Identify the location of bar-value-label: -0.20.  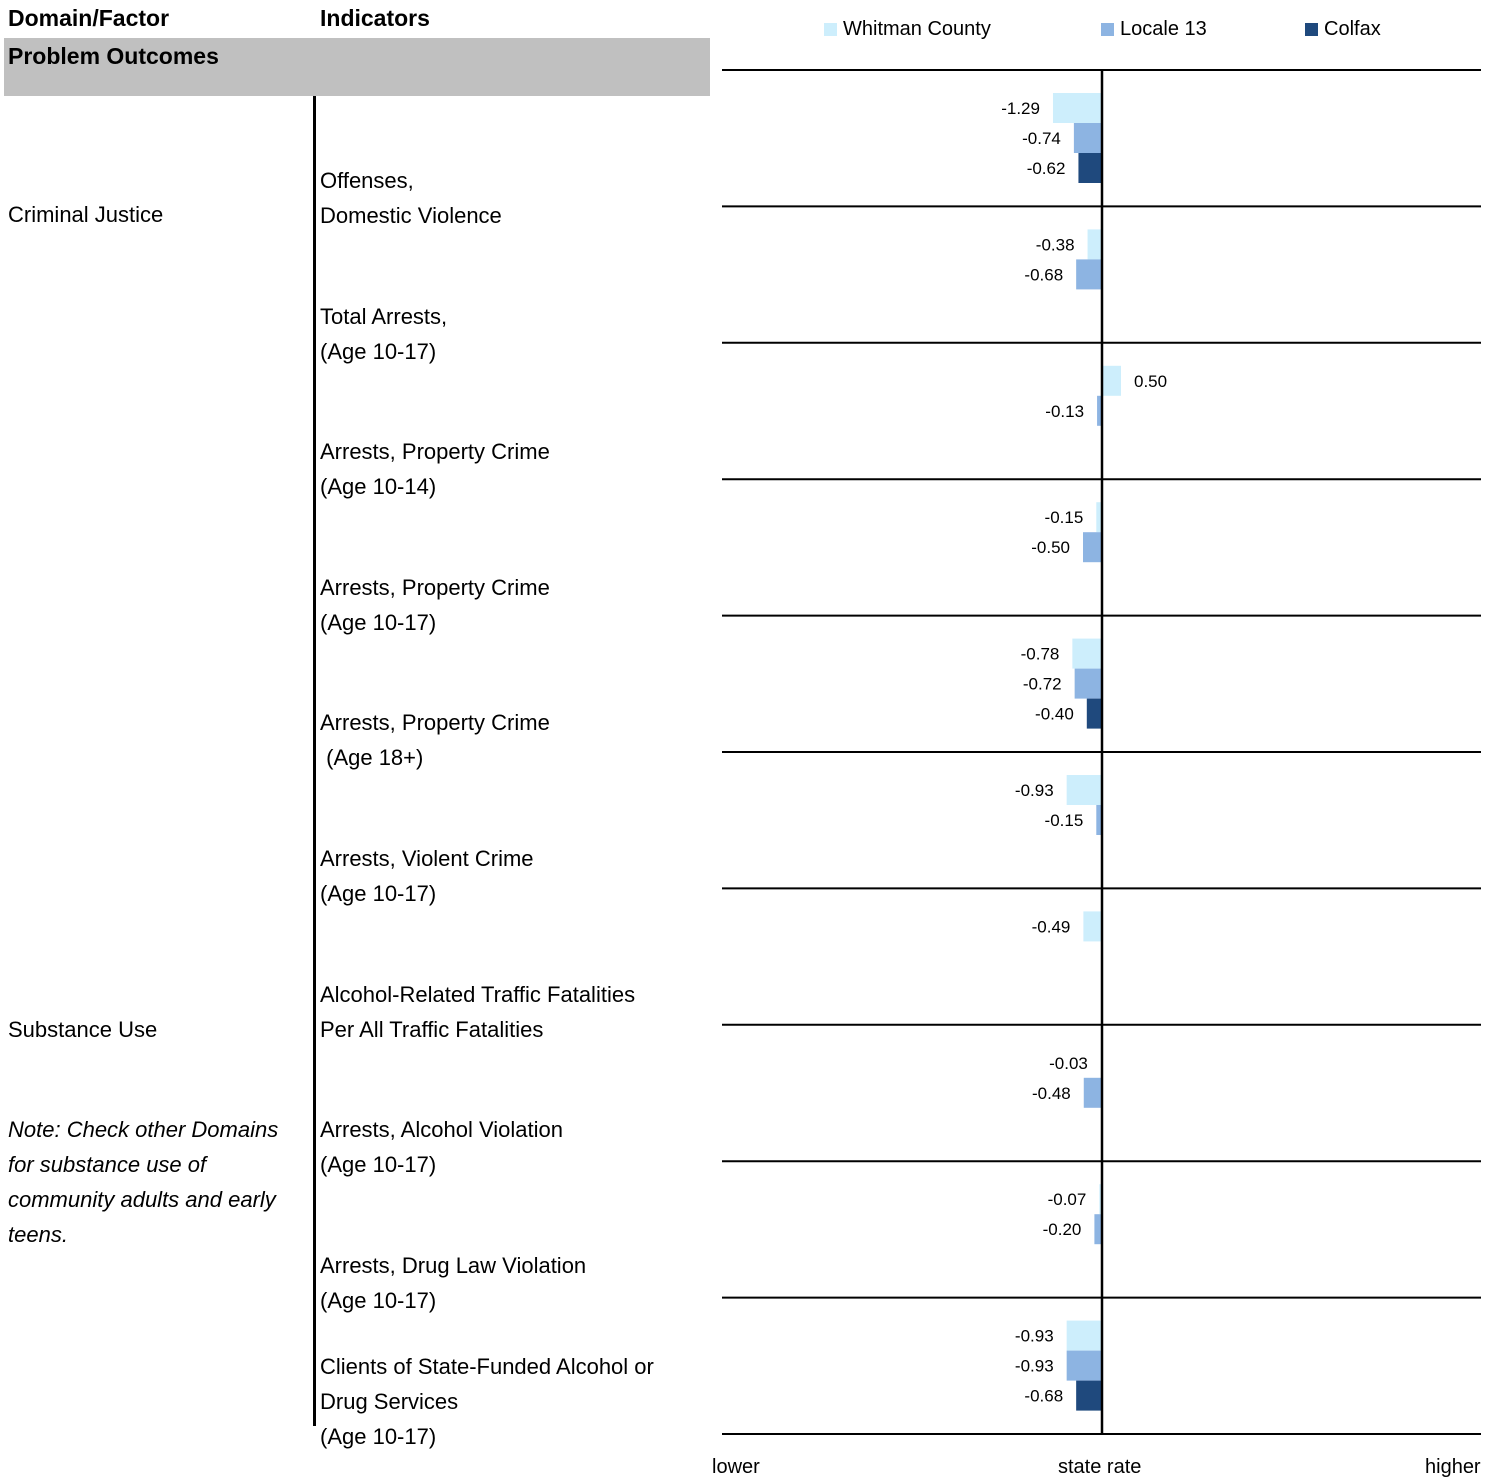
(1062, 1229).